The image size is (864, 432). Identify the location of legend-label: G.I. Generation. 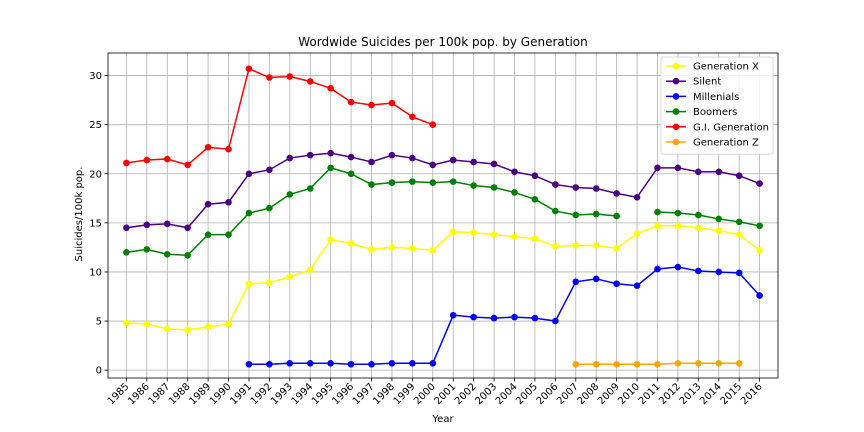
(731, 127).